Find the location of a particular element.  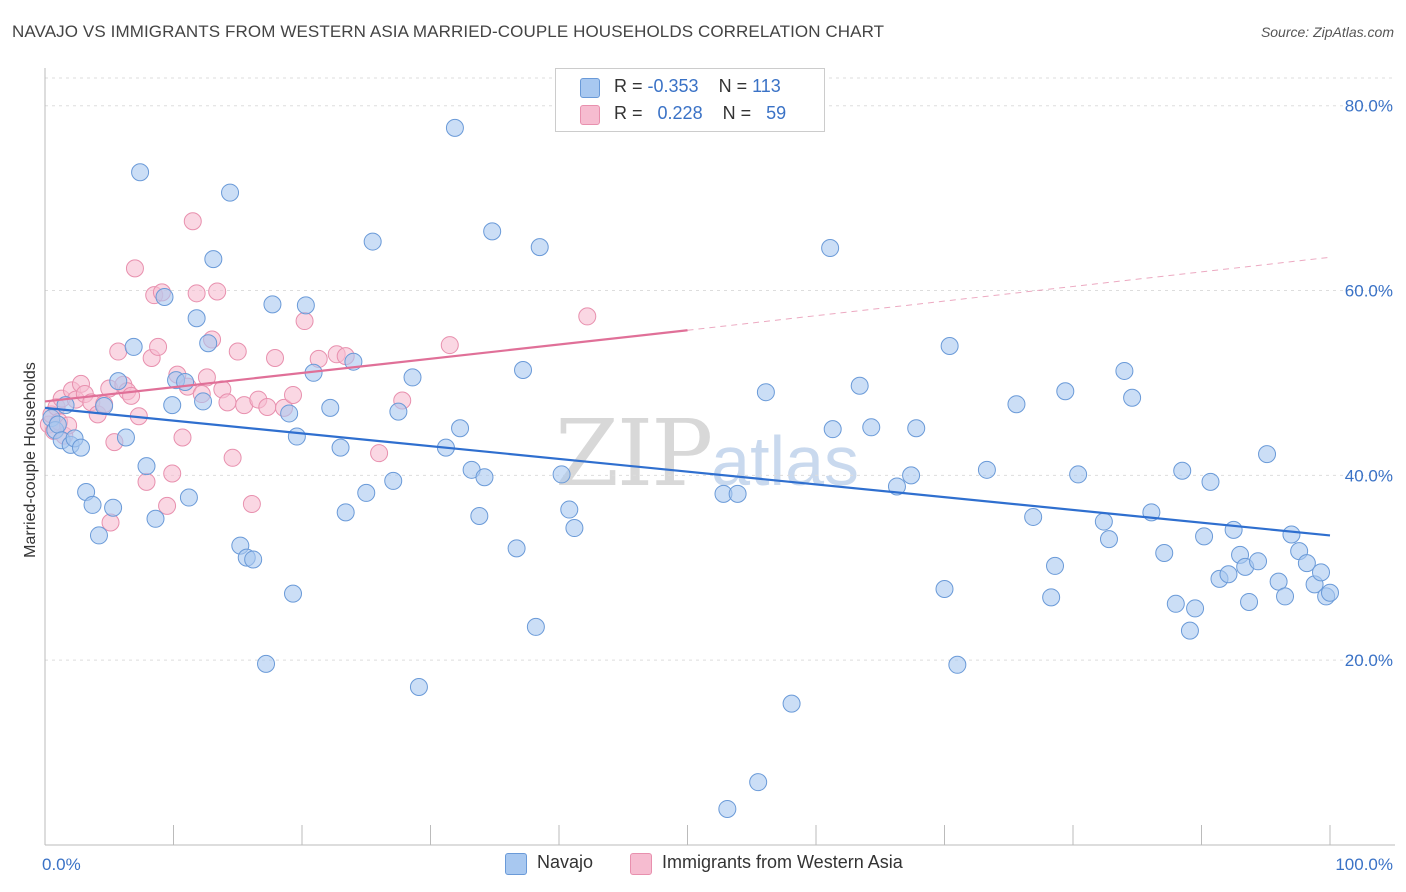

watermark-zip: ZIP is located at coordinates (634, 453).